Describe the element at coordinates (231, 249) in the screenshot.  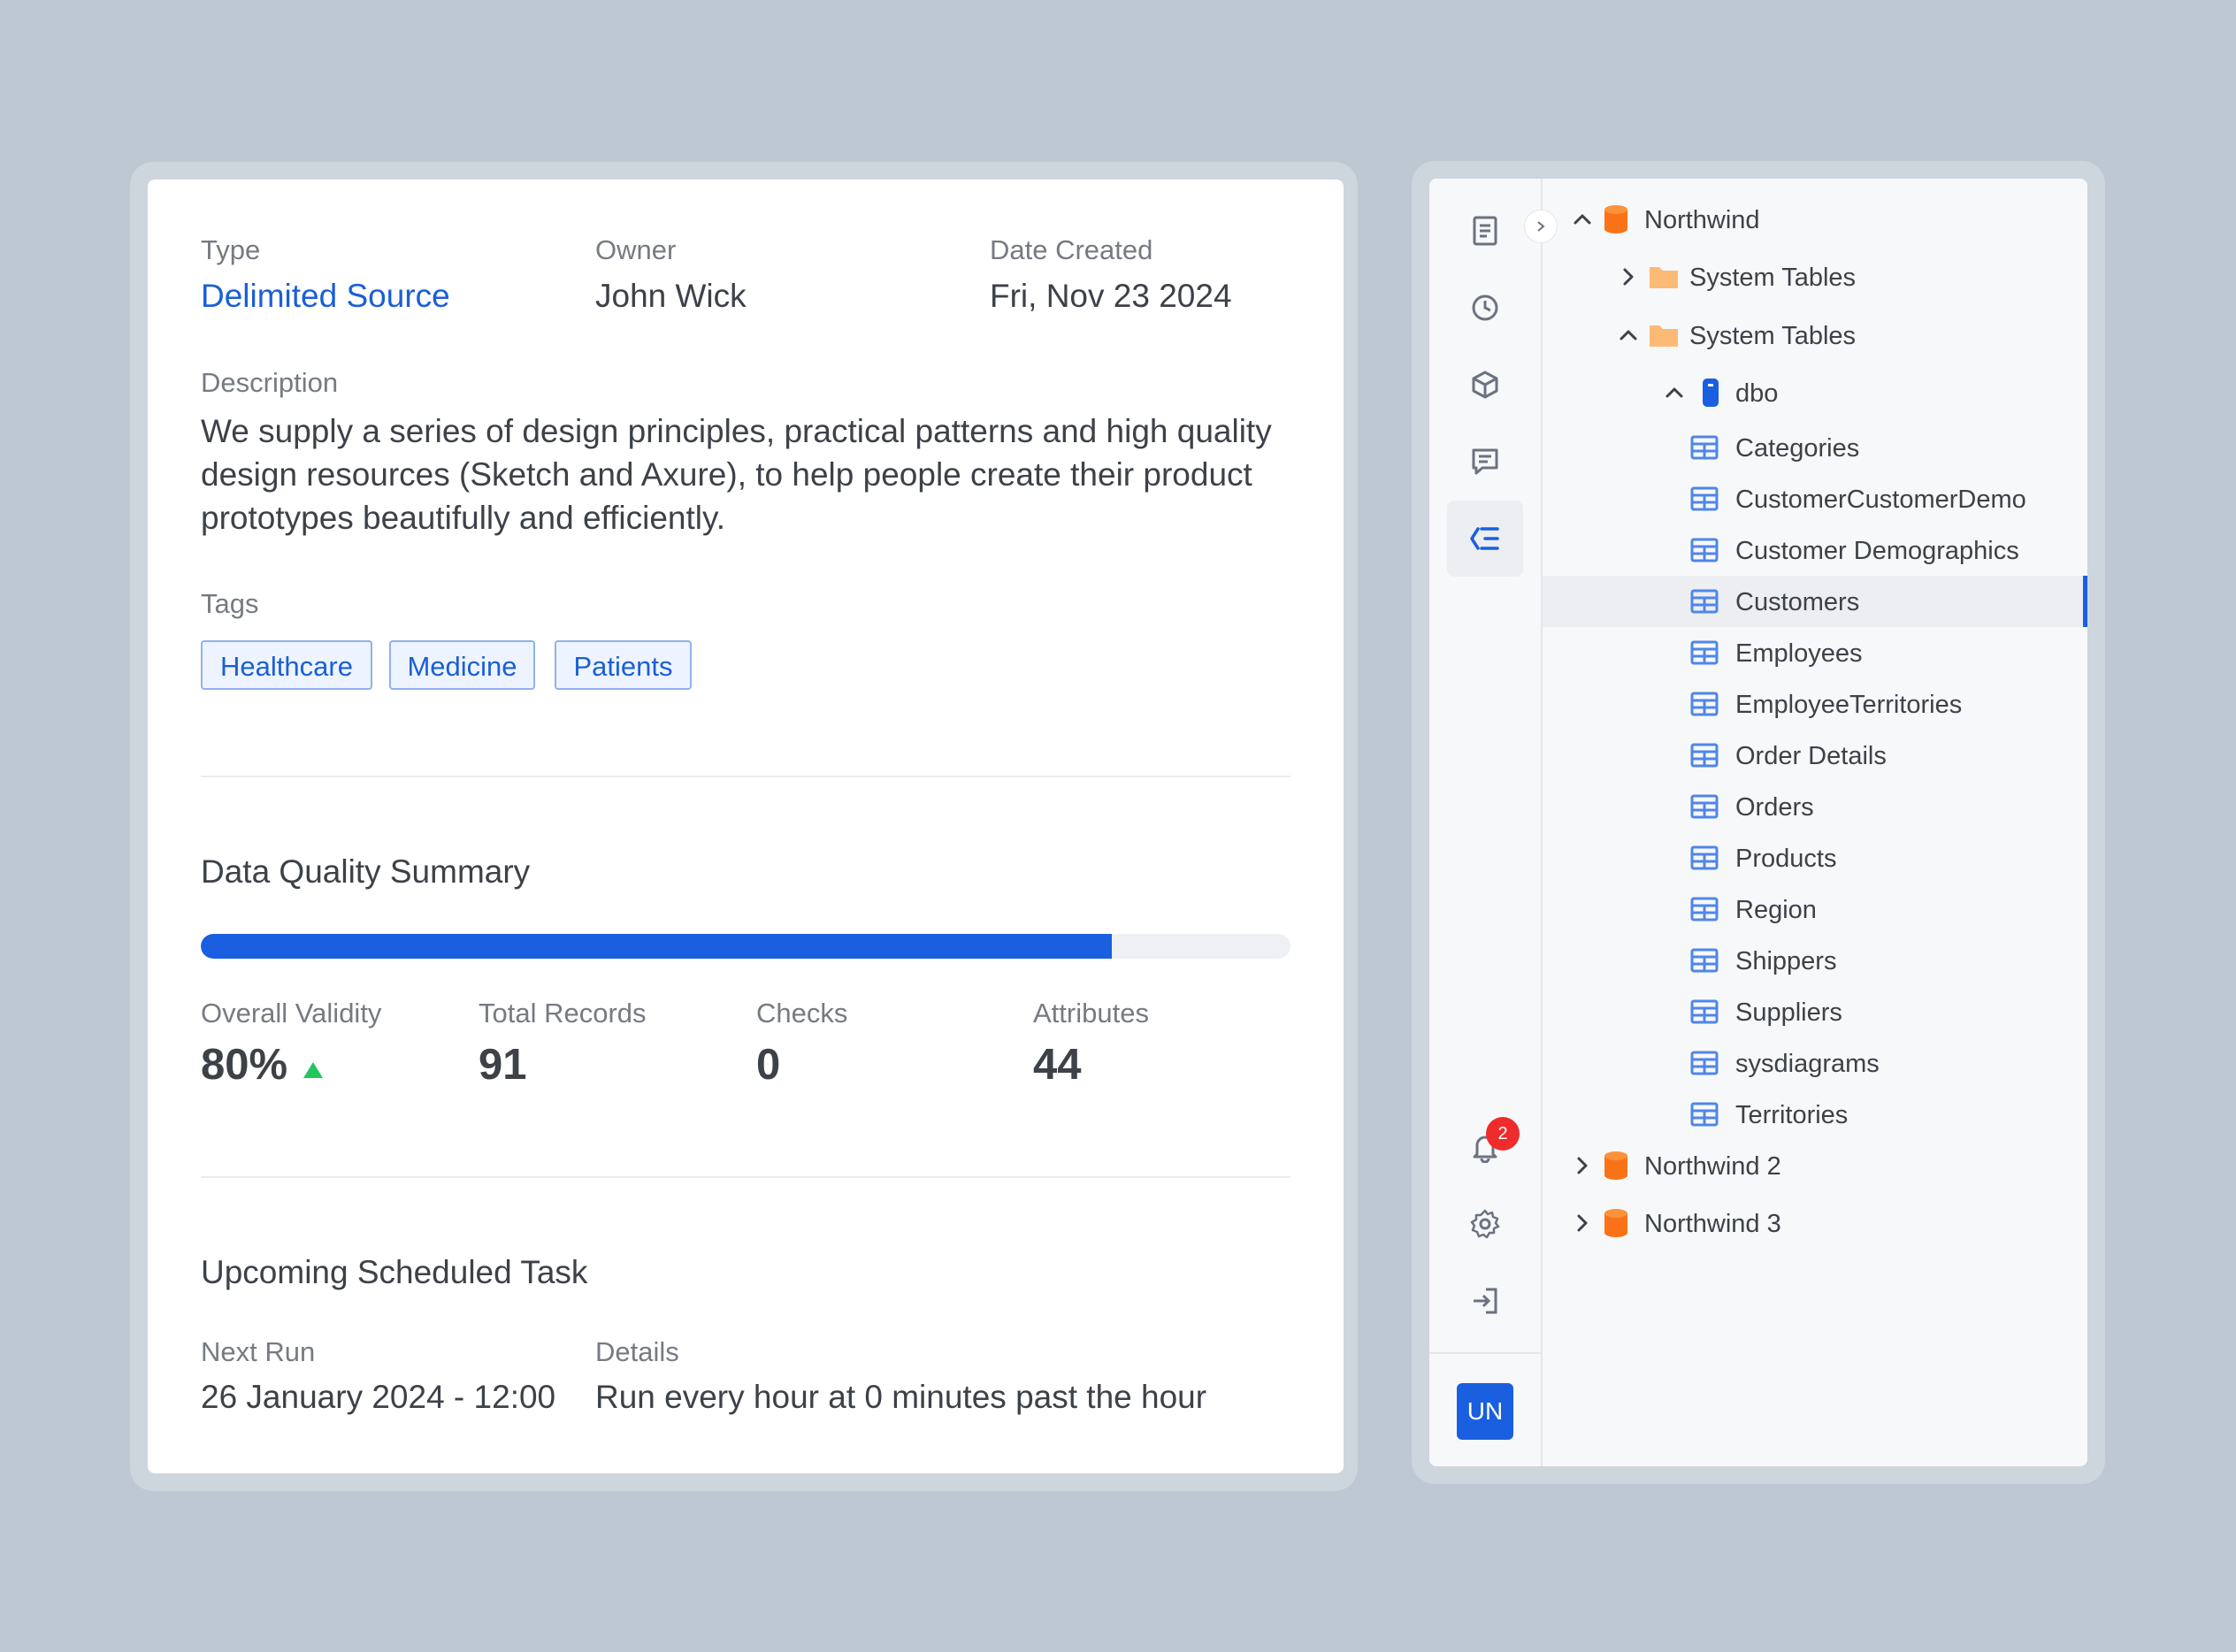
I see `type-label: Type` at that location.